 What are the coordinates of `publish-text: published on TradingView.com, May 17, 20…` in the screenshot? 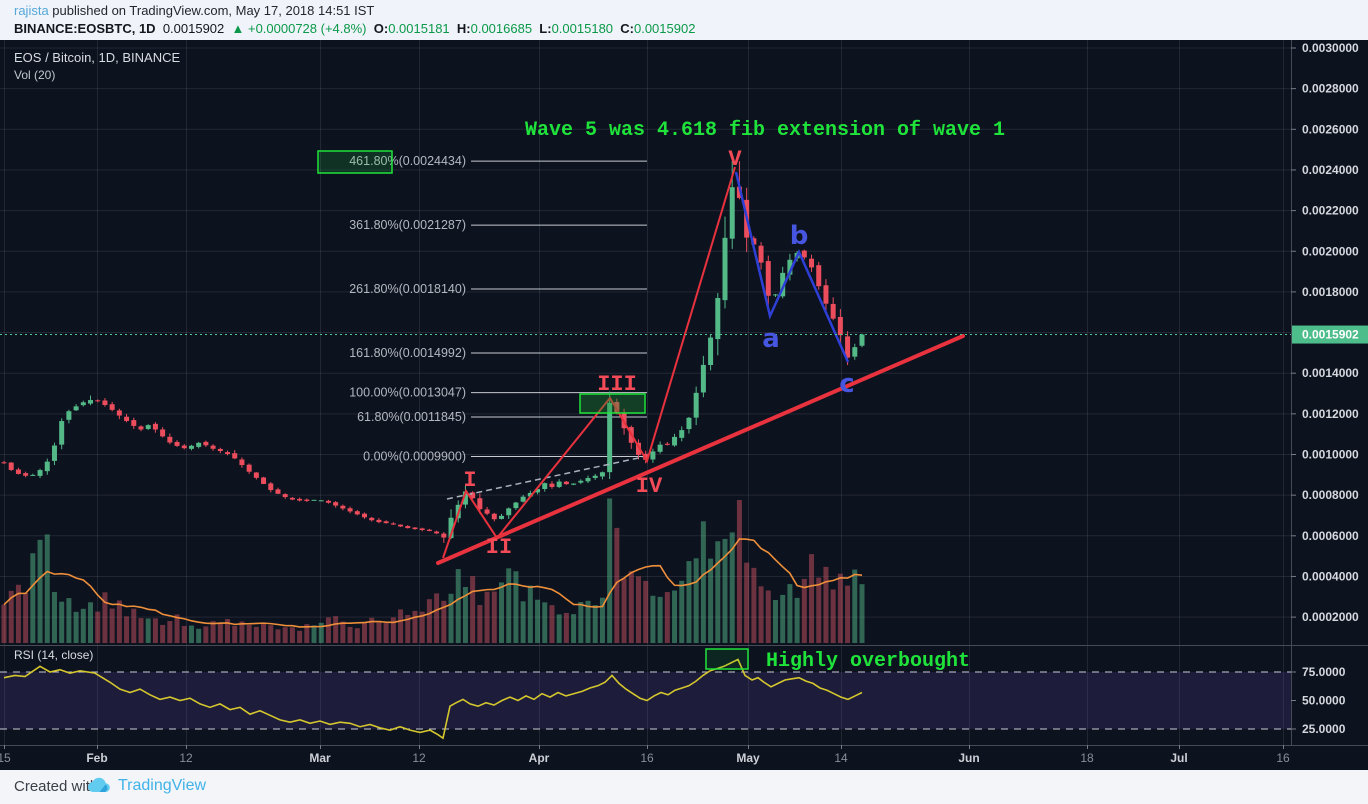 It's located at (211, 10).